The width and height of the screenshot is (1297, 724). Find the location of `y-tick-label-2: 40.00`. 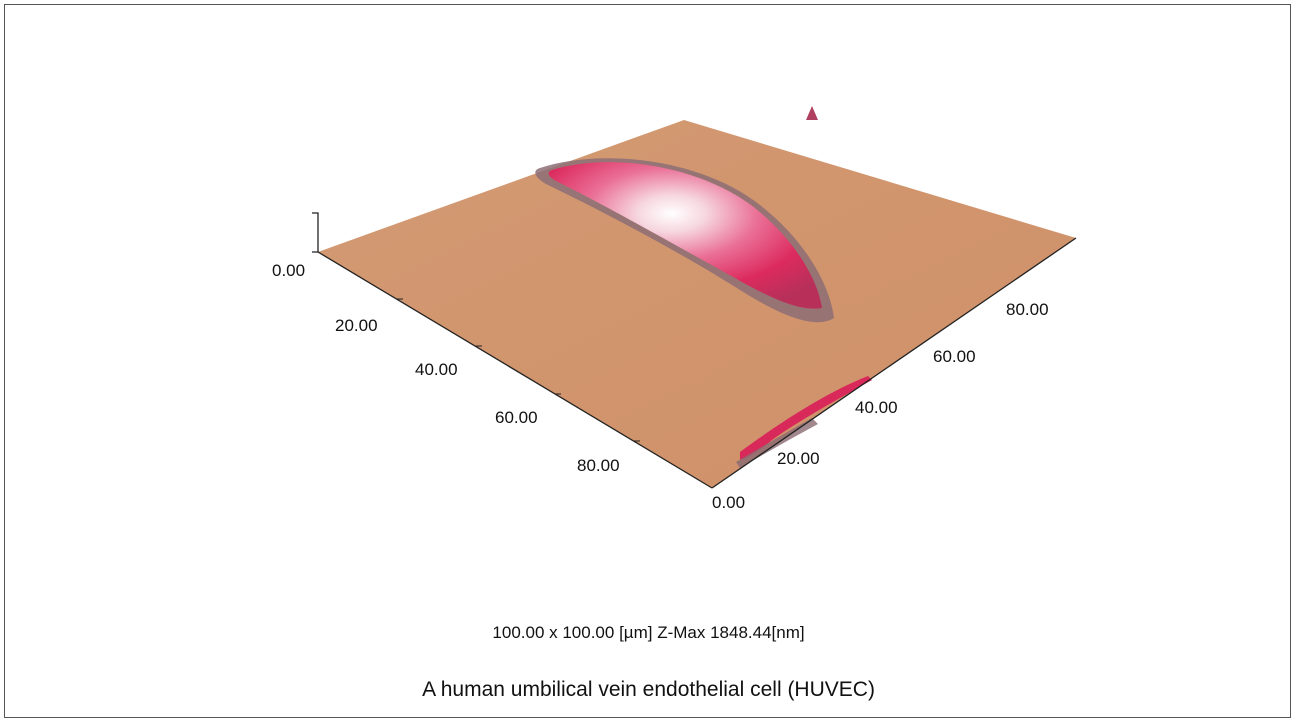

y-tick-label-2: 40.00 is located at coordinates (876, 407).